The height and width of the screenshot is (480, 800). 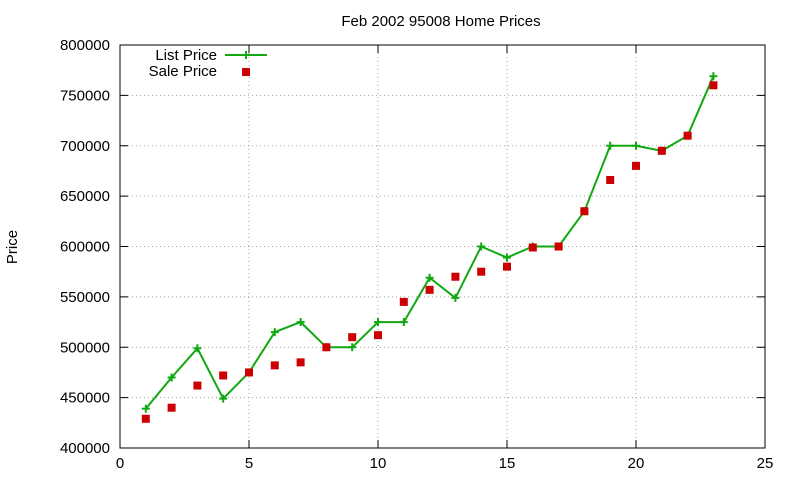 I want to click on y-tick-label: 650000, so click(x=85, y=196).